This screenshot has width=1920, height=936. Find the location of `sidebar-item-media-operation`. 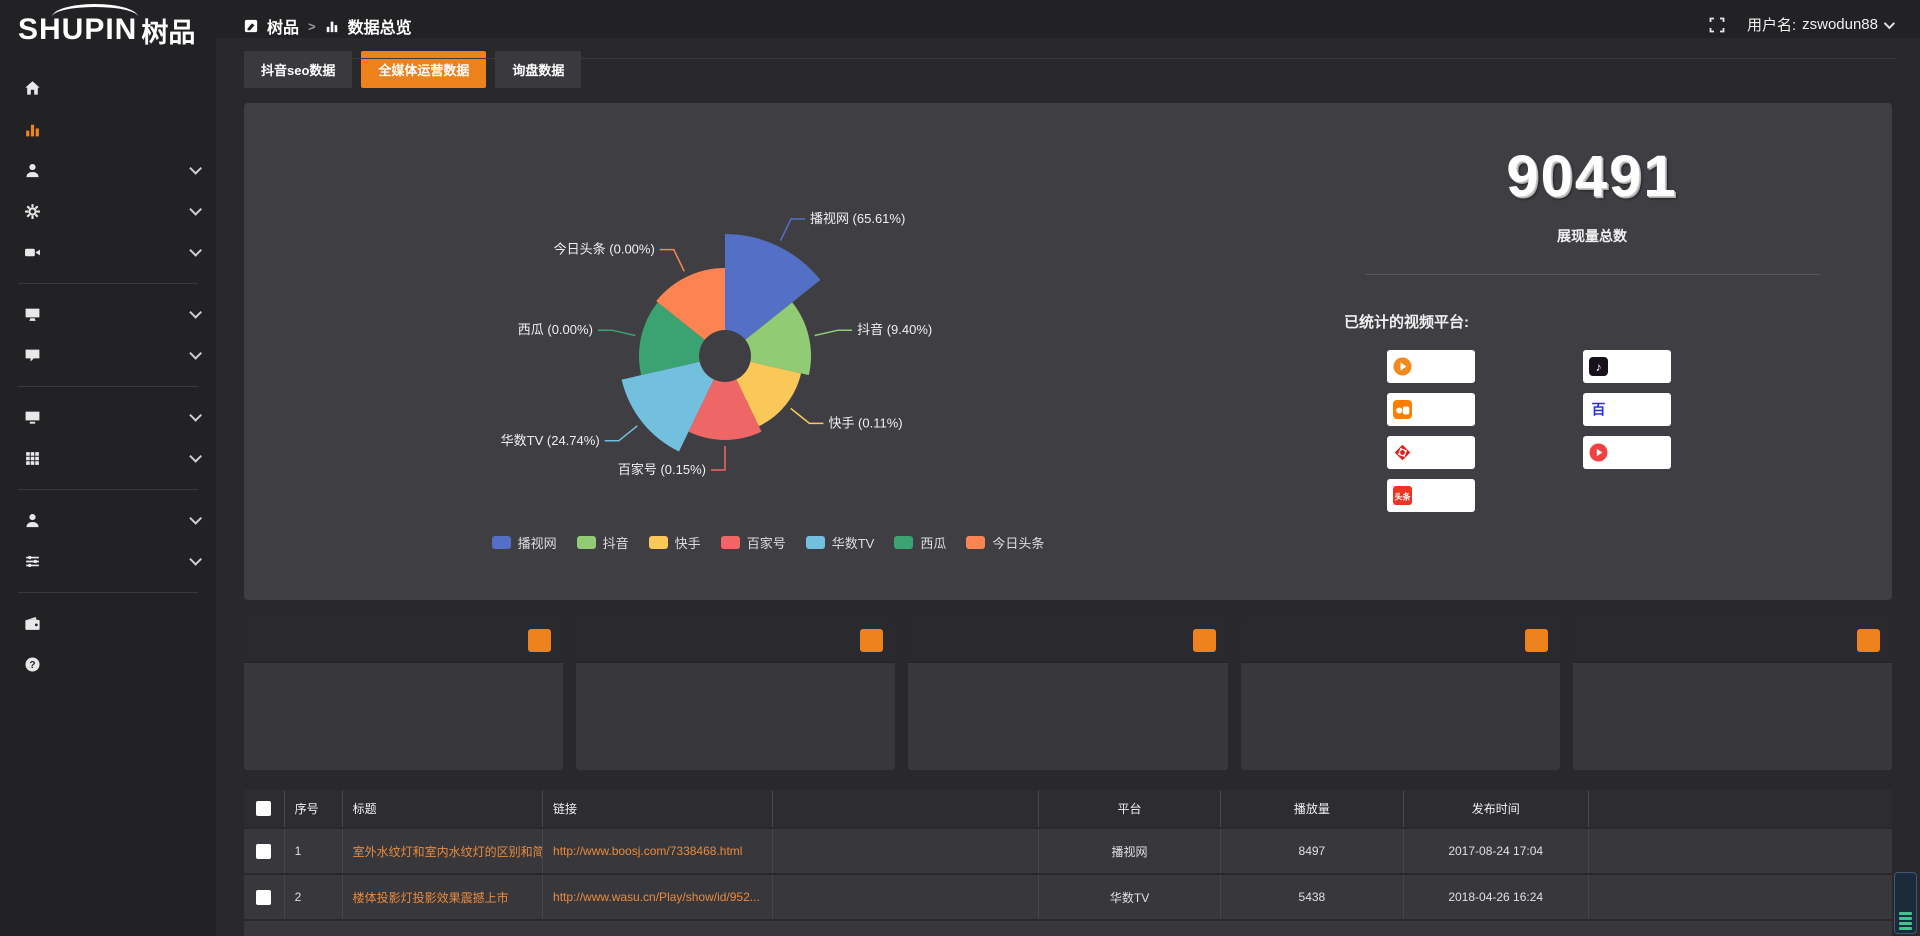

sidebar-item-media-operation is located at coordinates (108, 417).